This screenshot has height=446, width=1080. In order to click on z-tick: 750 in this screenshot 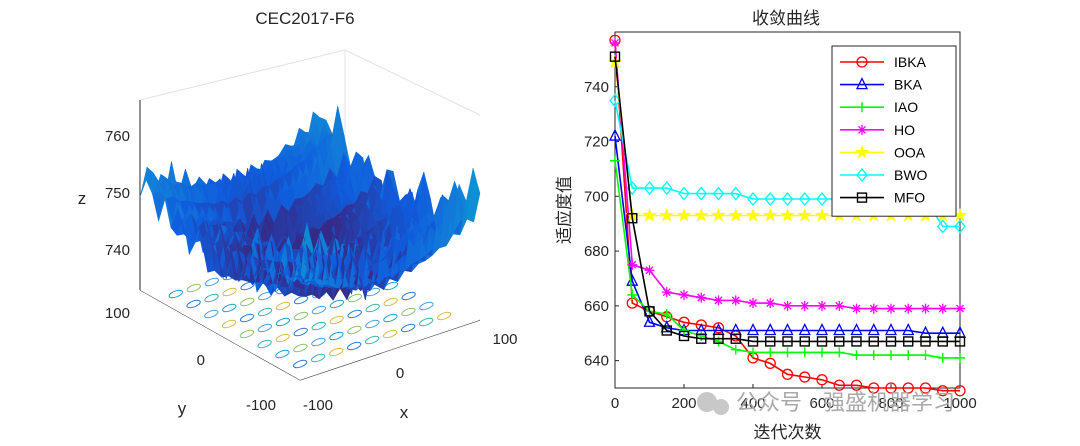, I will do `click(117, 193)`.